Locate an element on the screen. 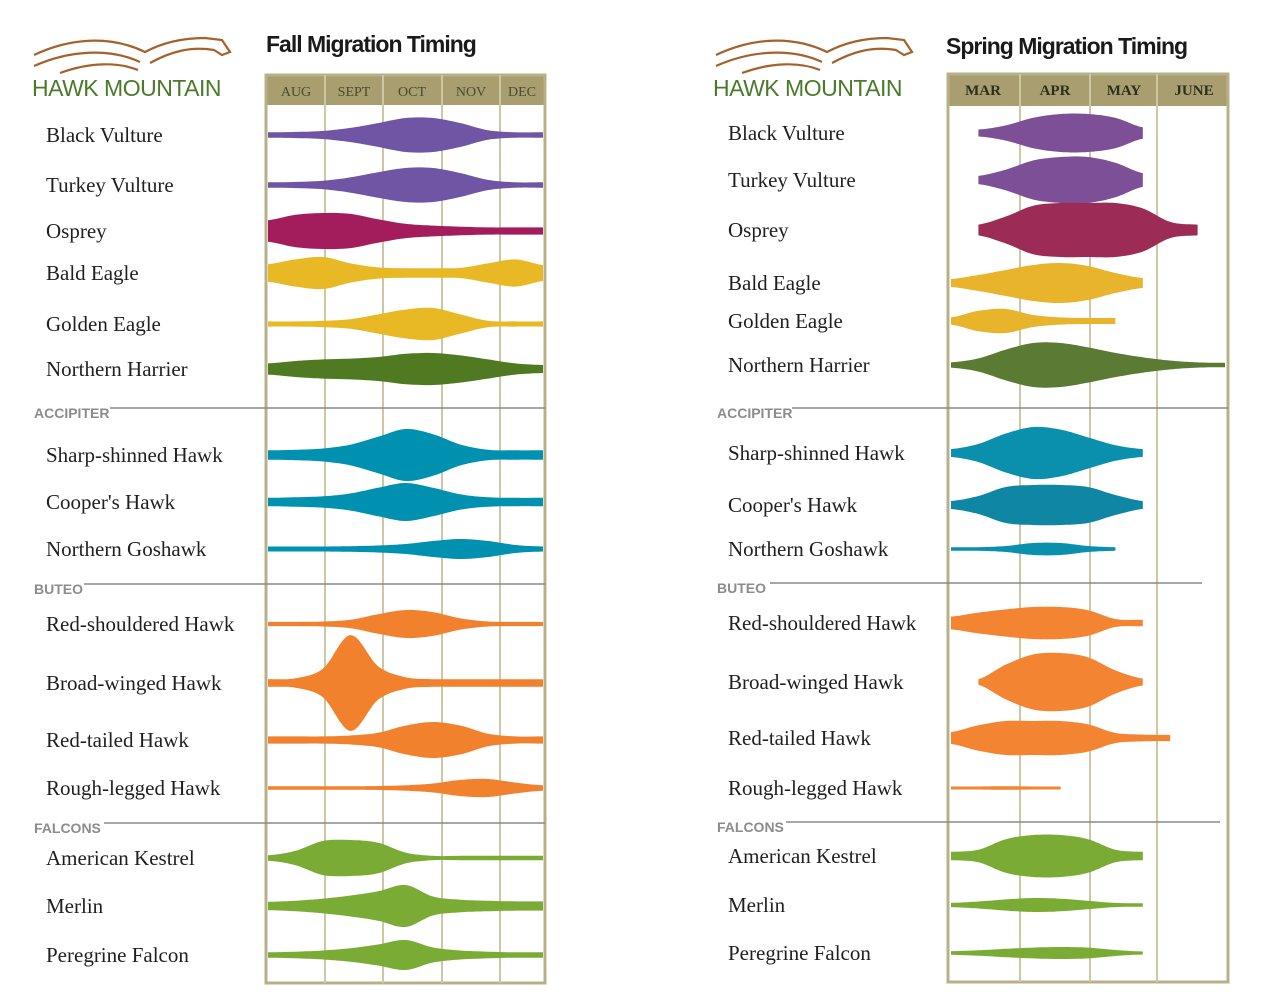 This screenshot has height=1007, width=1280. fall-migration-shape-cooper-s-hawk is located at coordinates (405, 502).